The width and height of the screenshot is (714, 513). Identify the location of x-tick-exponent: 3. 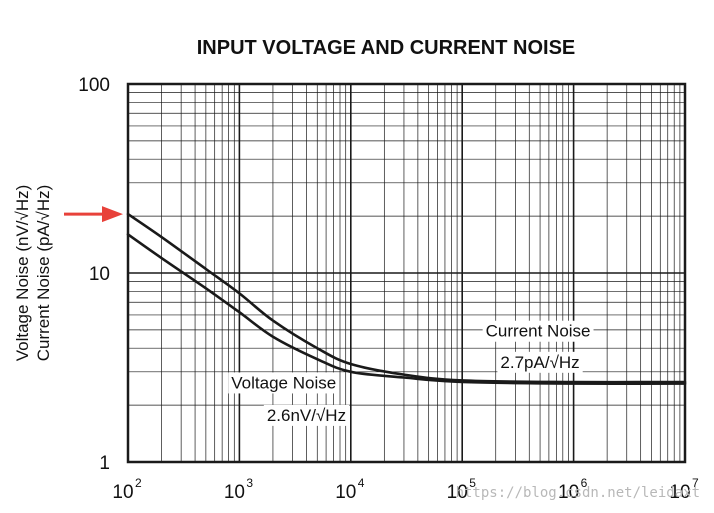
(249, 483).